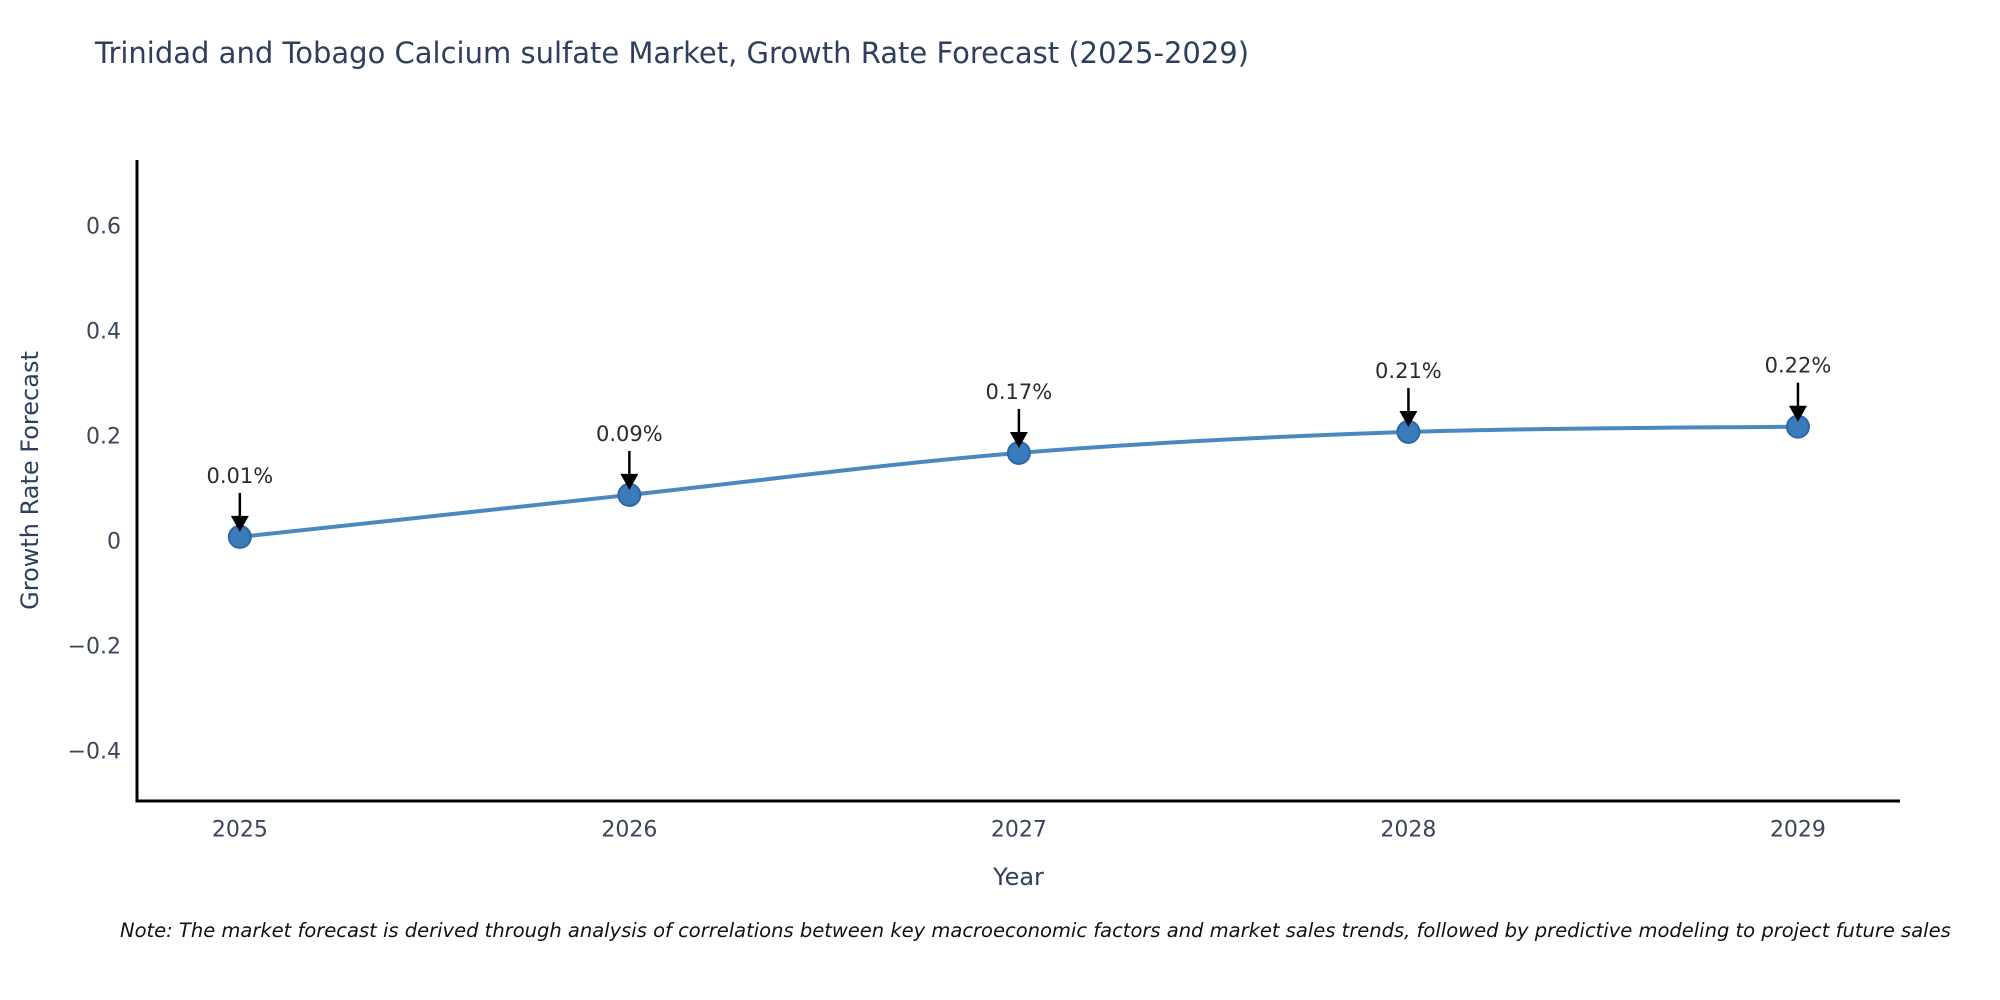  What do you see at coordinates (1408, 371) in the screenshot?
I see `annotation-label: 0.21%` at bounding box center [1408, 371].